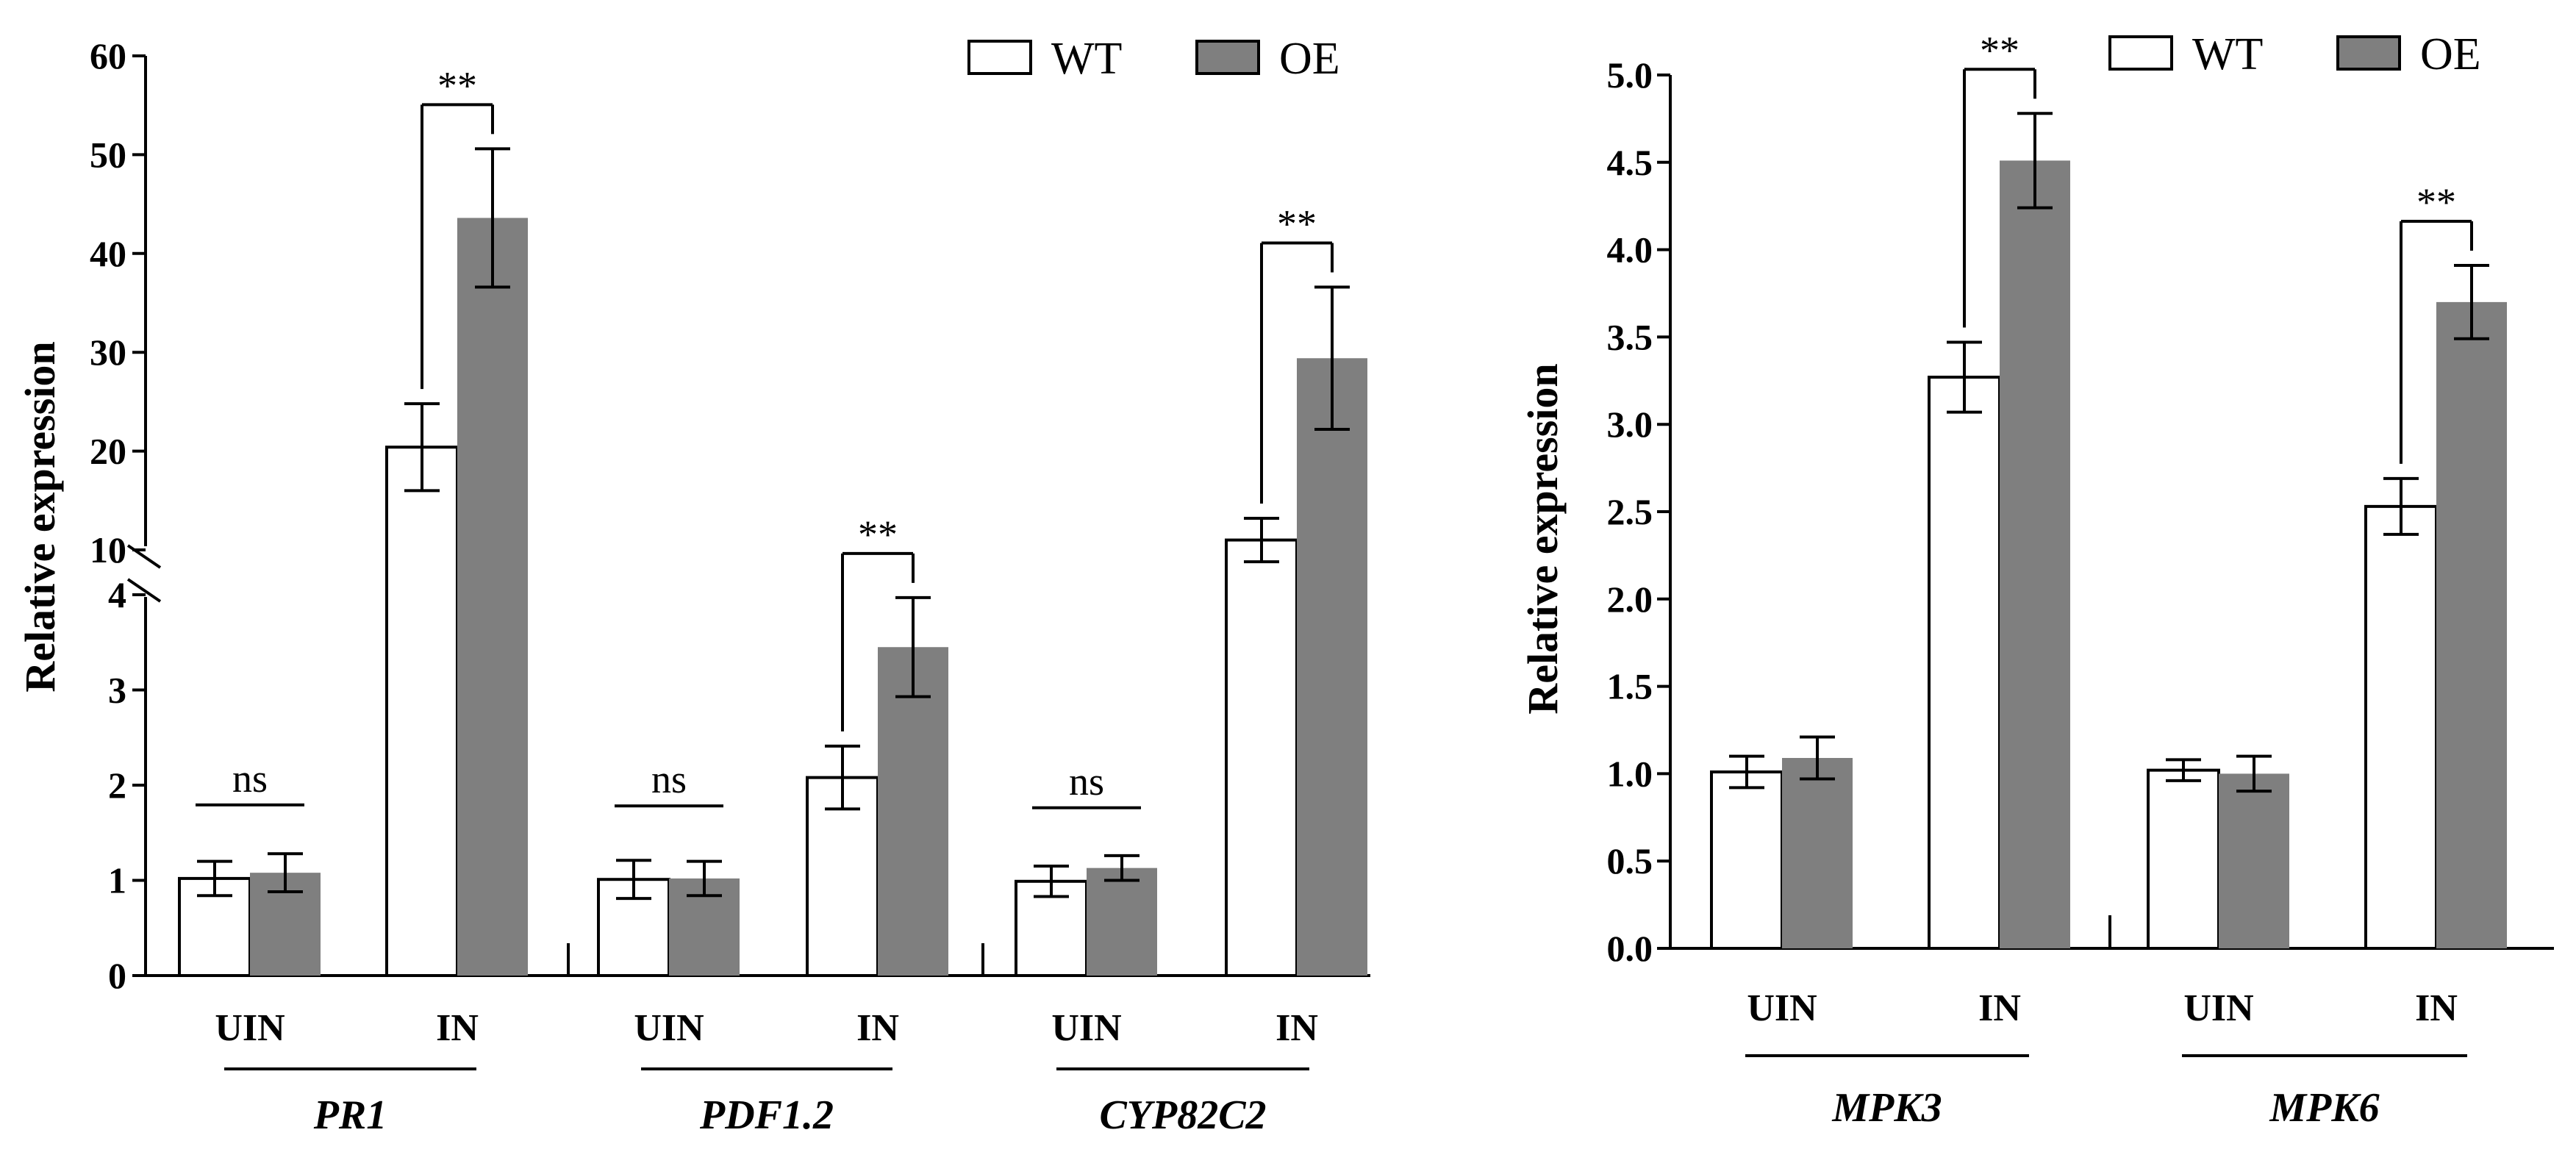  I want to click on y-tick-label: 2.0, so click(1630, 599).